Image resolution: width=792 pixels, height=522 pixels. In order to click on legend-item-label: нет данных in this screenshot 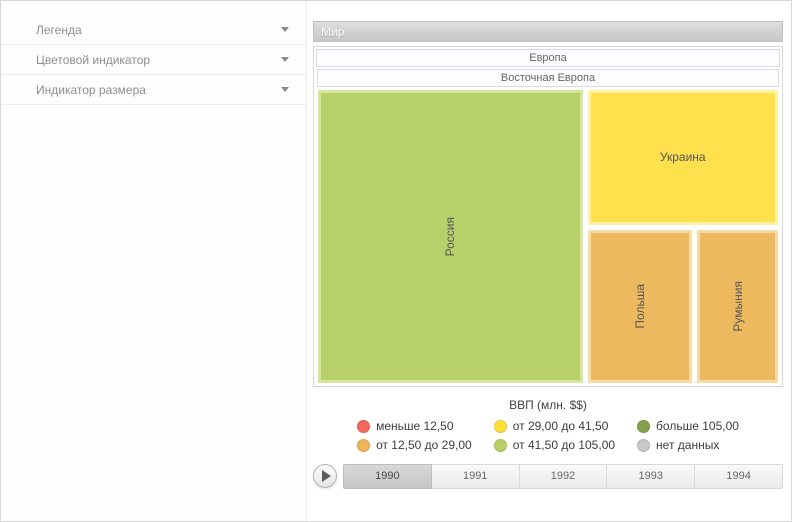, I will do `click(688, 445)`.